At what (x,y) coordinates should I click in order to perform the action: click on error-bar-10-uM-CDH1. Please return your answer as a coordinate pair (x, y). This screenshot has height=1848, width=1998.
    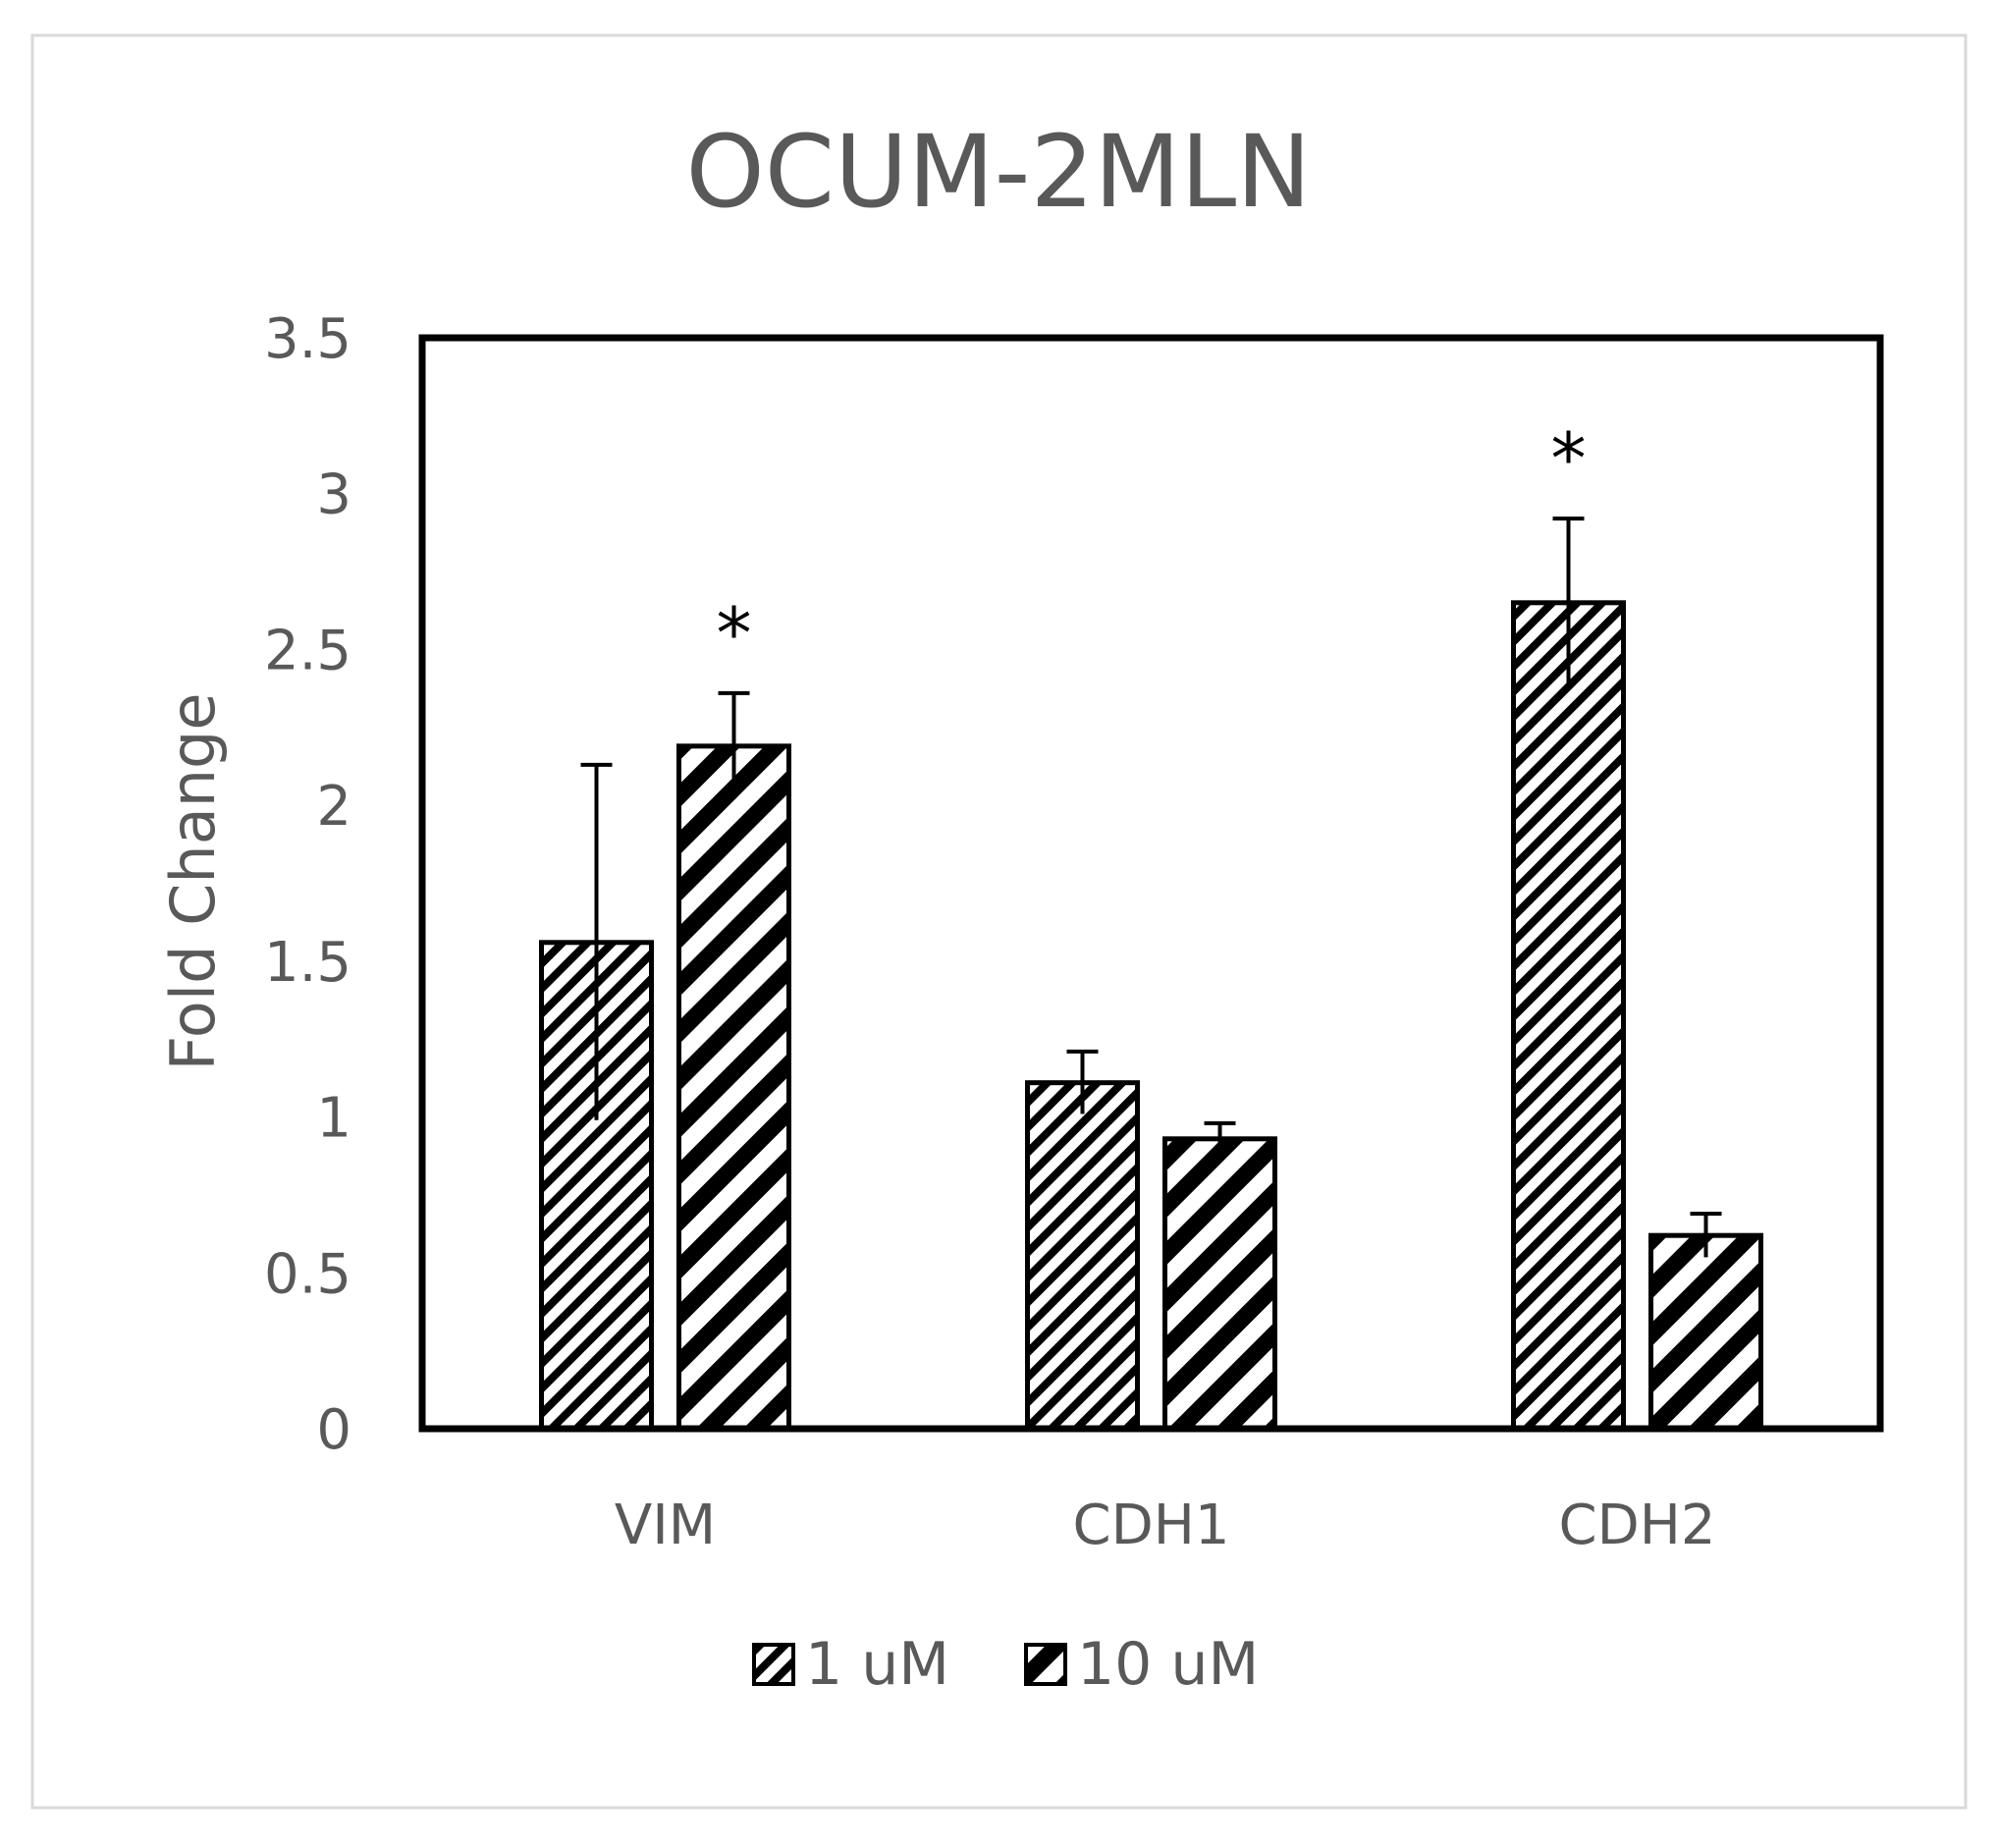
    Looking at the image, I should click on (1220, 1137).